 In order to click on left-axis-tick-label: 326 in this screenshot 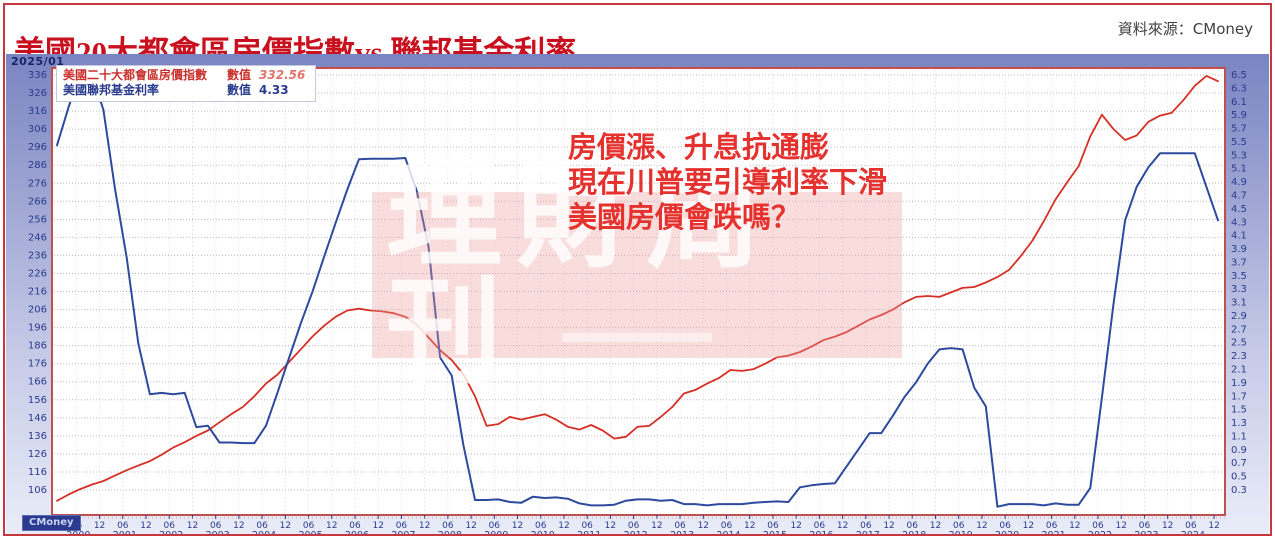, I will do `click(37, 93)`.